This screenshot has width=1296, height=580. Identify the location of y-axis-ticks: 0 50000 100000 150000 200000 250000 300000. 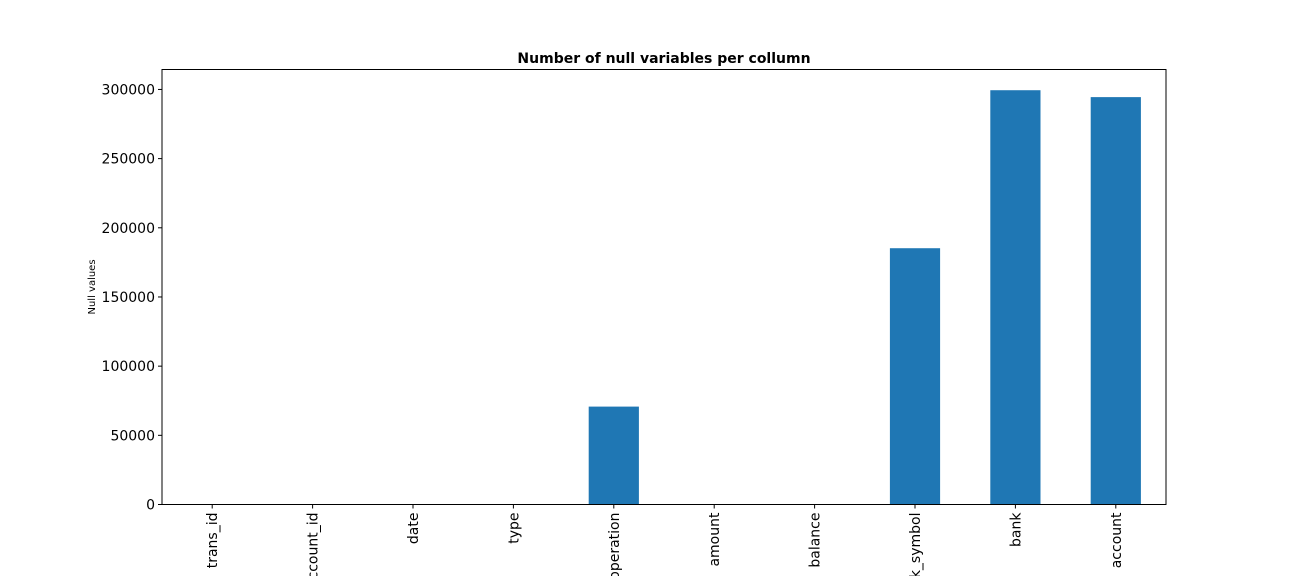
(132, 298).